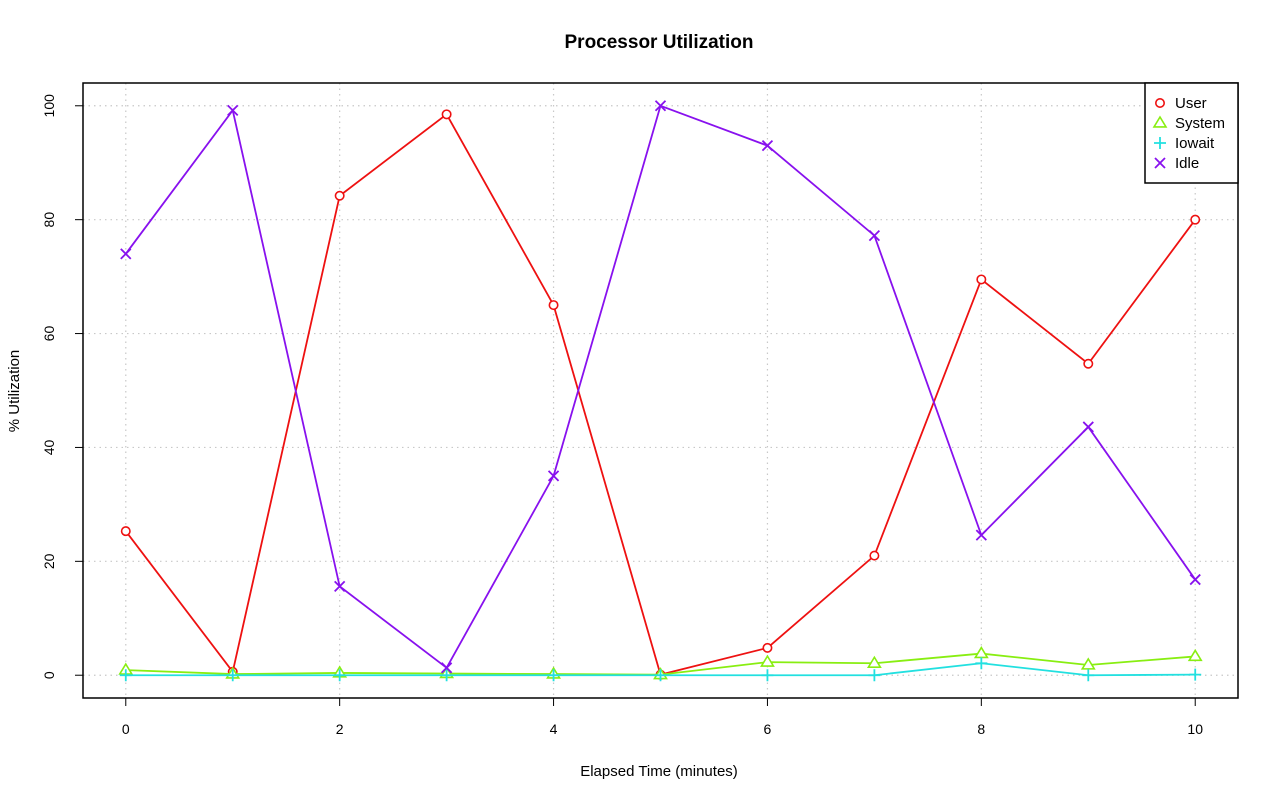  I want to click on legend-label-iowait: Iowait, so click(1195, 143).